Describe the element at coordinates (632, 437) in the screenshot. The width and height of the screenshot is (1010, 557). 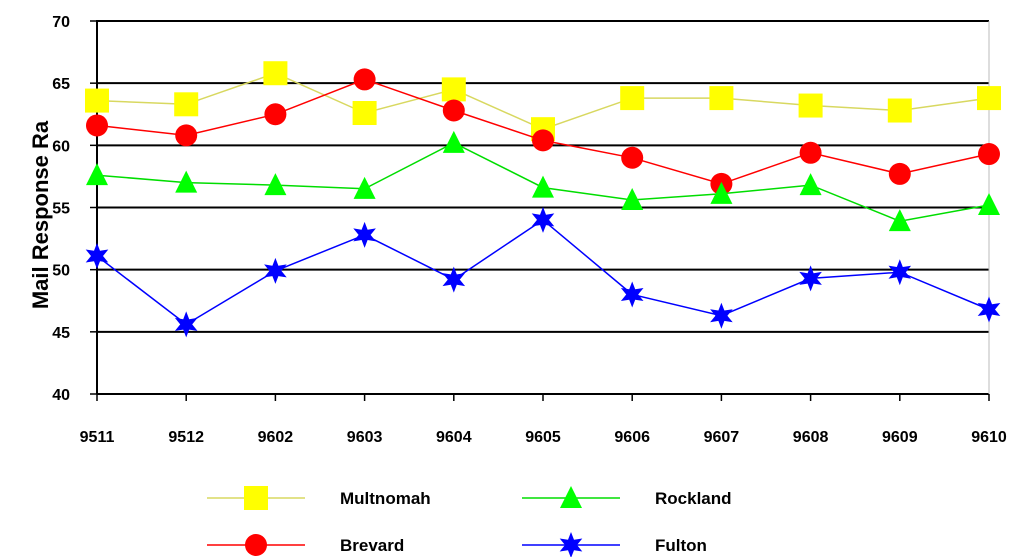
I see `x-tick-label-9606: 9606` at that location.